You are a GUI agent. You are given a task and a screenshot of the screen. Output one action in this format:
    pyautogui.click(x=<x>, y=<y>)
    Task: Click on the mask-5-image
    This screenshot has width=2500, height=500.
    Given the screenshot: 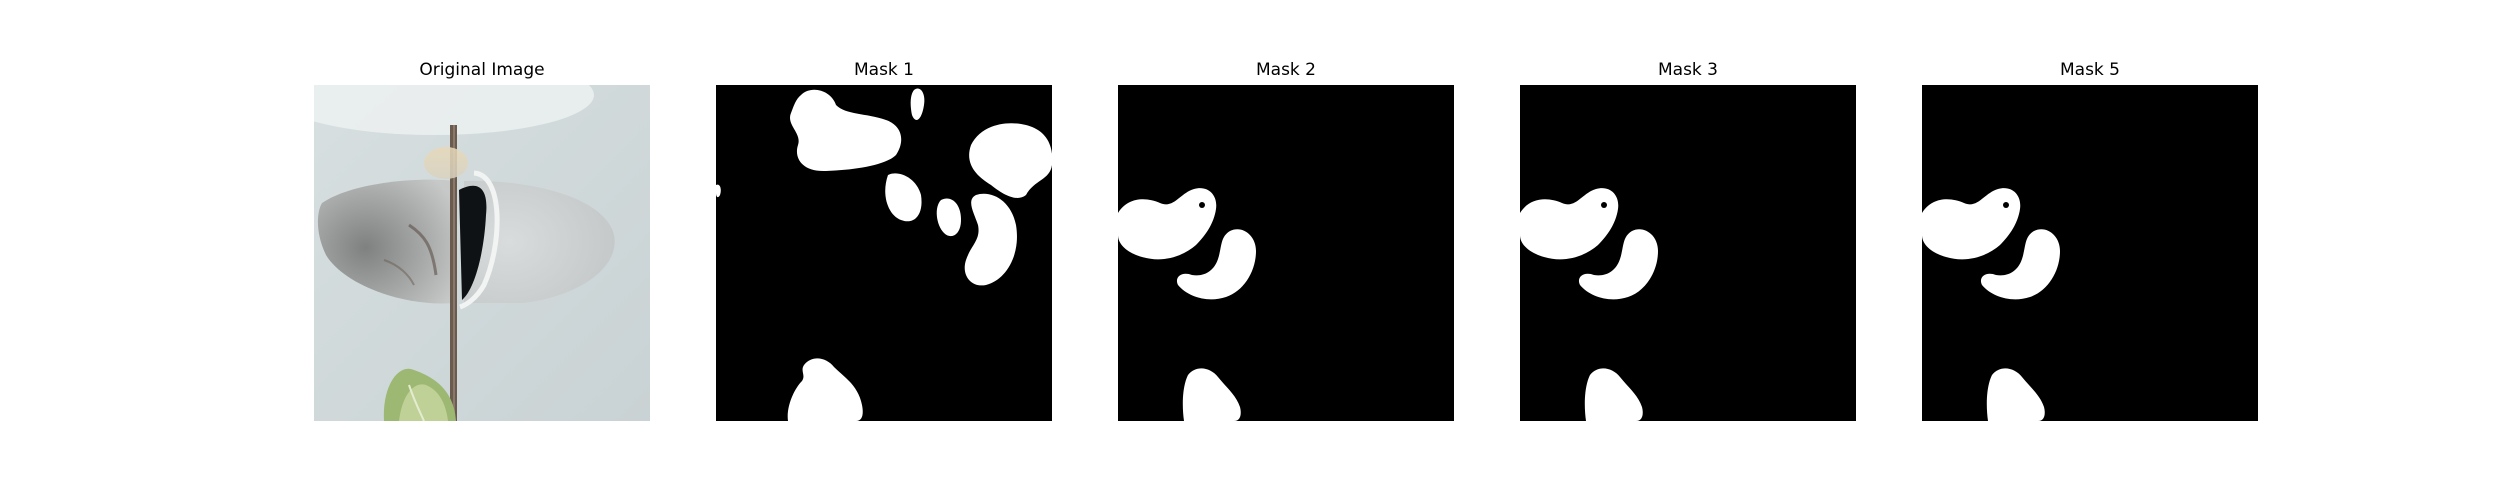 What is the action you would take?
    pyautogui.click(x=2090, y=253)
    